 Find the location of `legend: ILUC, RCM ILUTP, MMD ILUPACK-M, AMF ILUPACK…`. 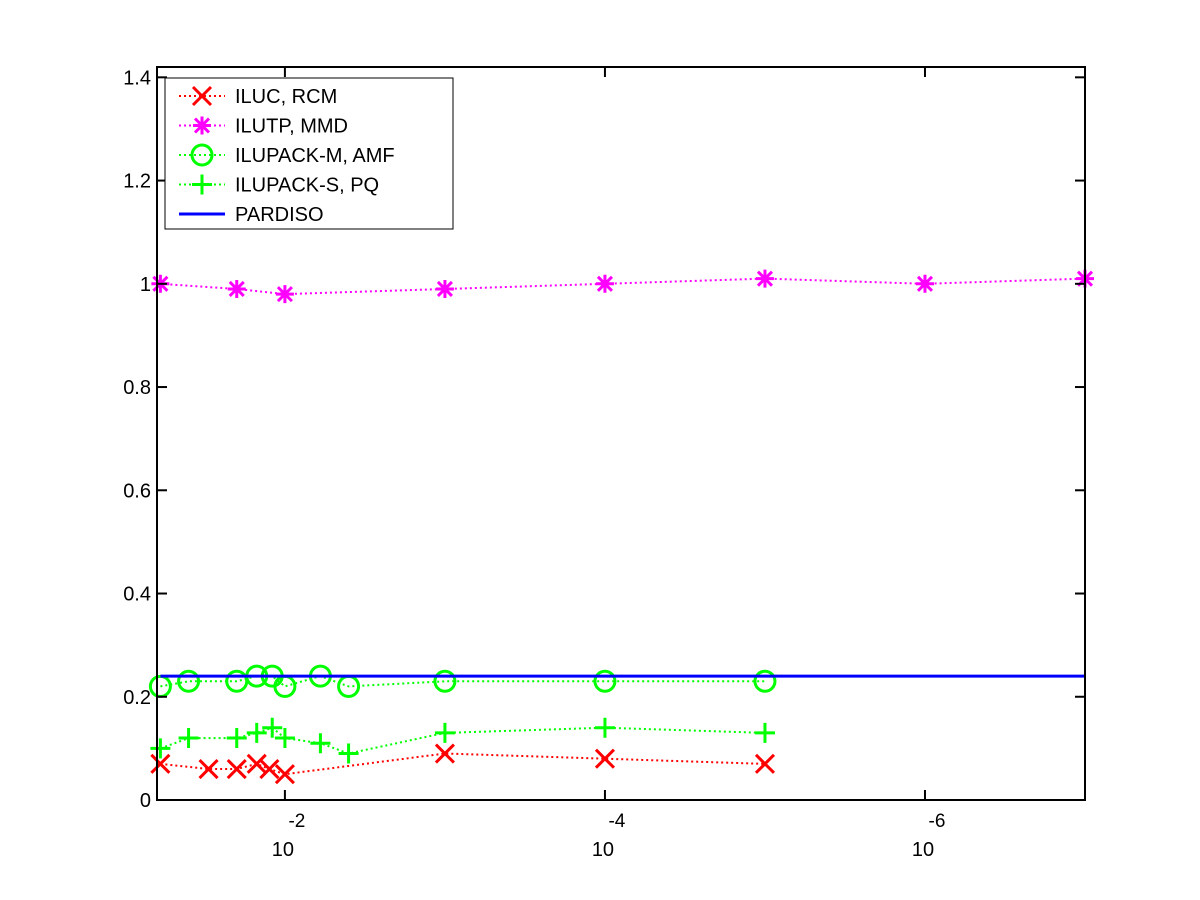

legend: ILUC, RCM ILUTP, MMD ILUPACK-M, AMF ILUPACK… is located at coordinates (309, 153).